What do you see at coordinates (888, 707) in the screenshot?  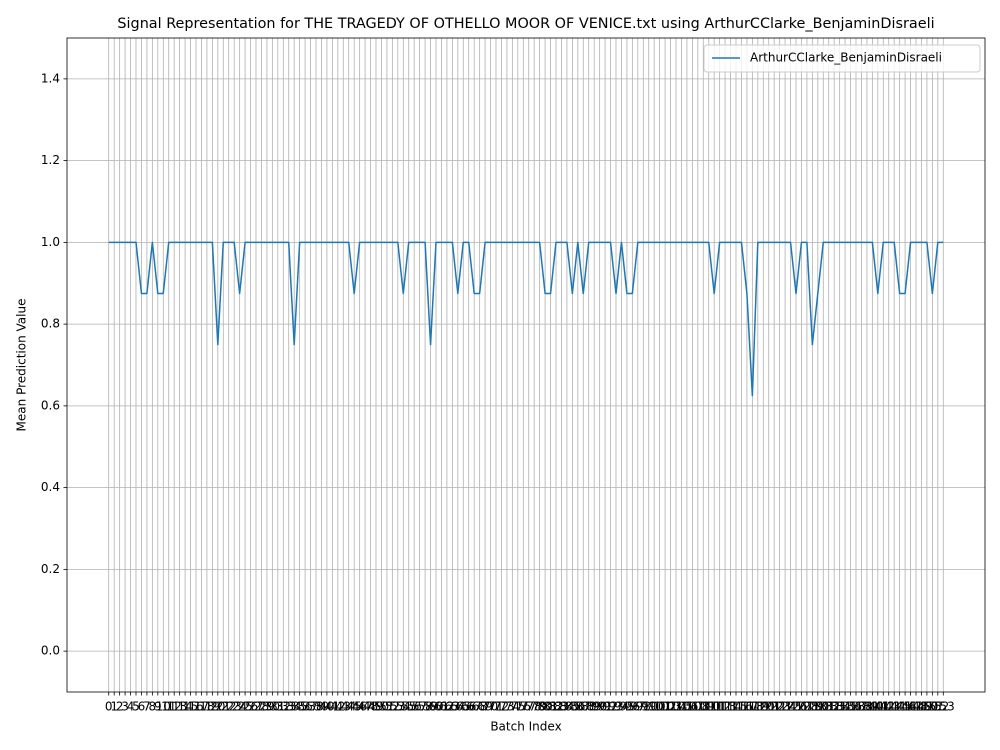 I see `x-tick-label: 143` at bounding box center [888, 707].